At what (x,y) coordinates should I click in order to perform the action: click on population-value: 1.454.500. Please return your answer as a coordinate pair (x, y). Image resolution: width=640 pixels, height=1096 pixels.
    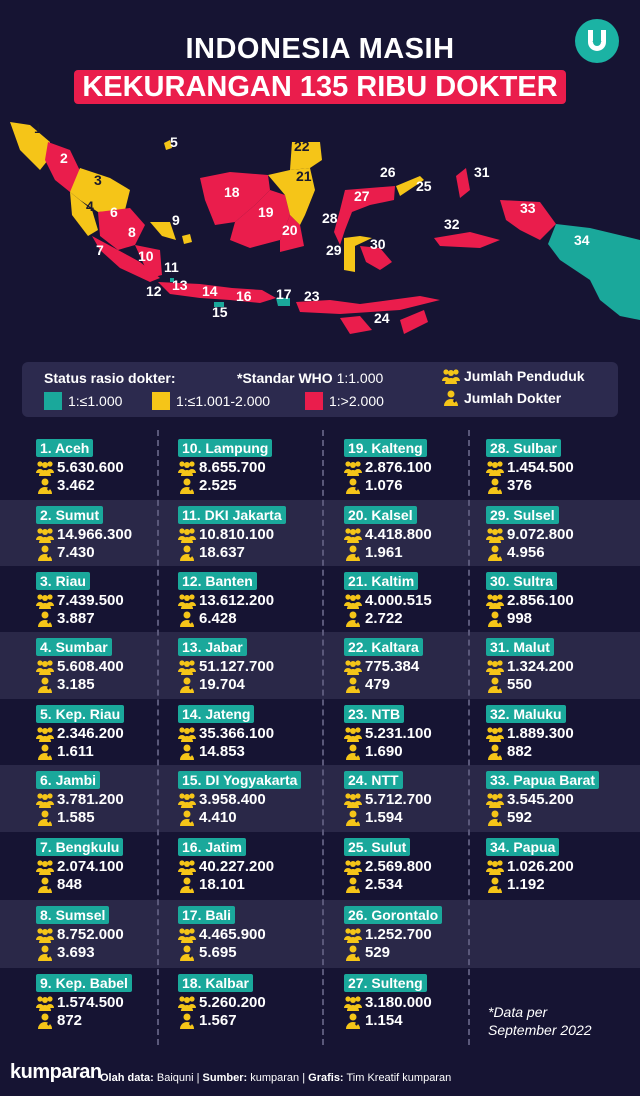
    Looking at the image, I should click on (540, 467).